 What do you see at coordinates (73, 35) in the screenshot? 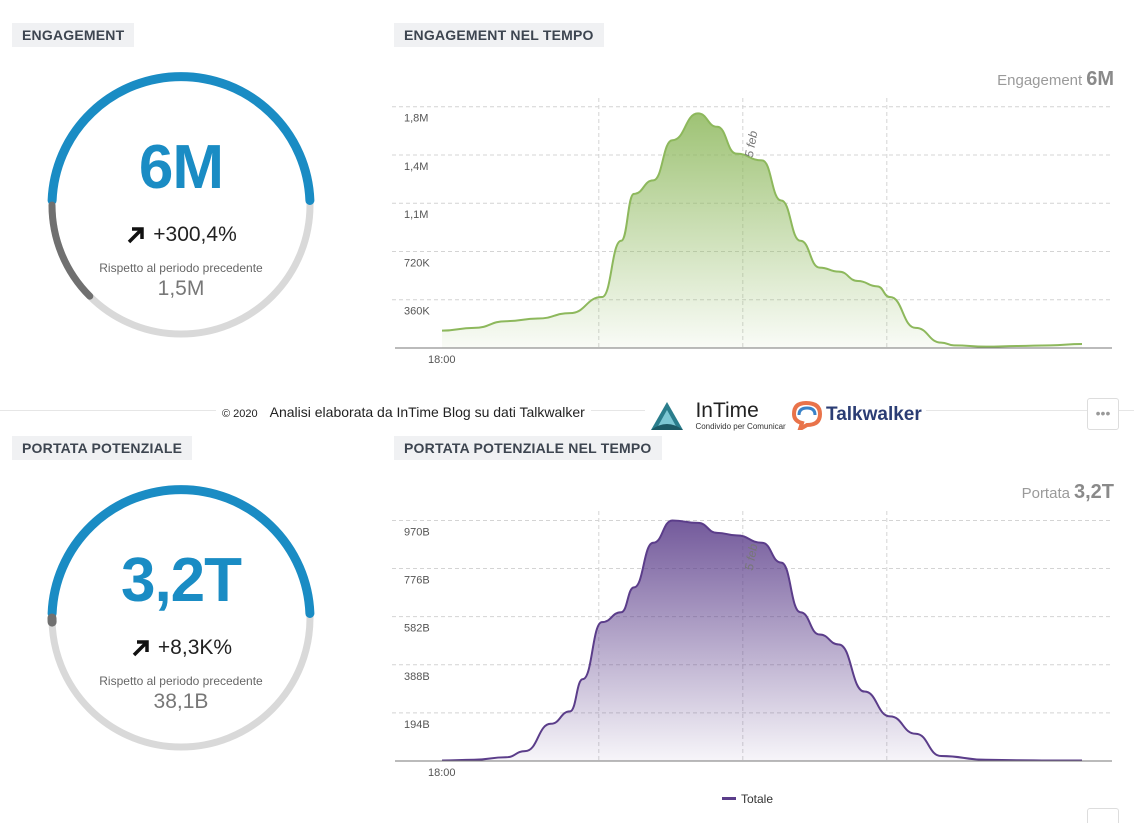
I see `engagement-section-title: ENGAGEMENT` at bounding box center [73, 35].